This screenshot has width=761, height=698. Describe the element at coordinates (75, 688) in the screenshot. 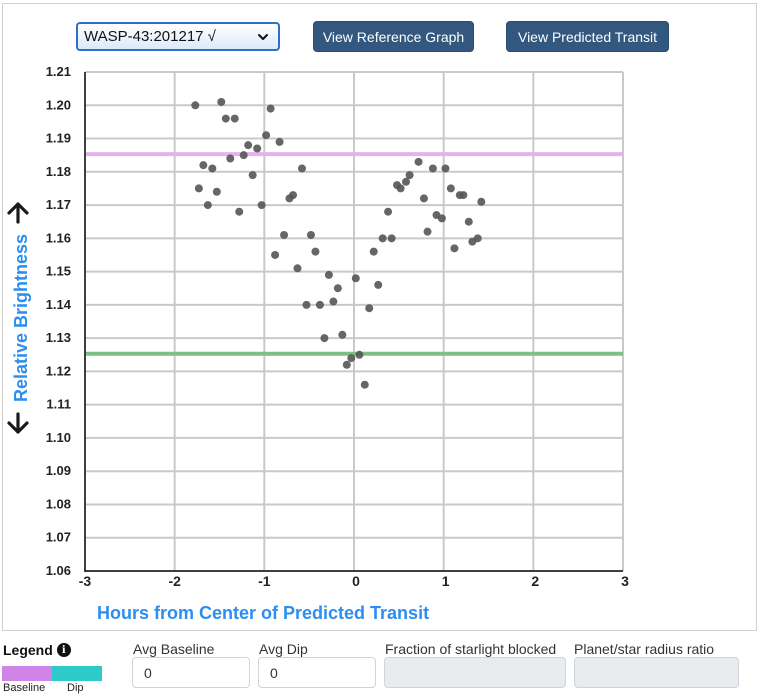

I see `legend-label-dip: Dip` at that location.